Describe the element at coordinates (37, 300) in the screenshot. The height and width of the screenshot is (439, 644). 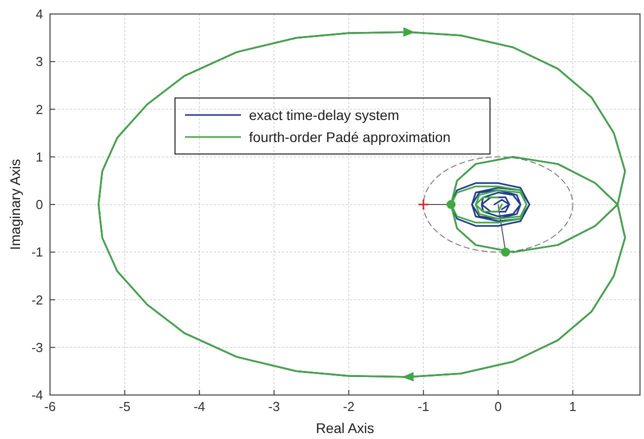
I see `y-tick-label: -2` at that location.